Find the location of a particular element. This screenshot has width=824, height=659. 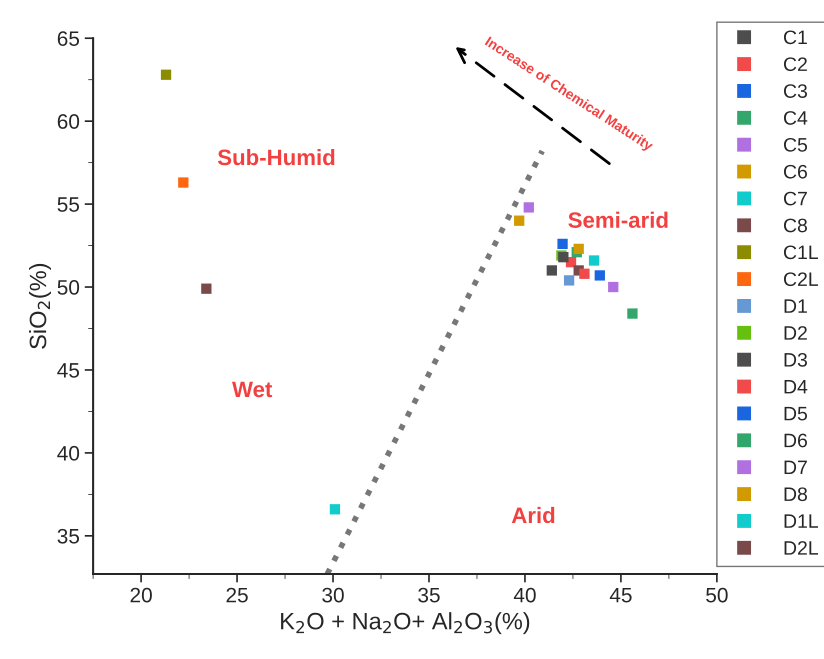

legend-label: D2L is located at coordinates (801, 548).